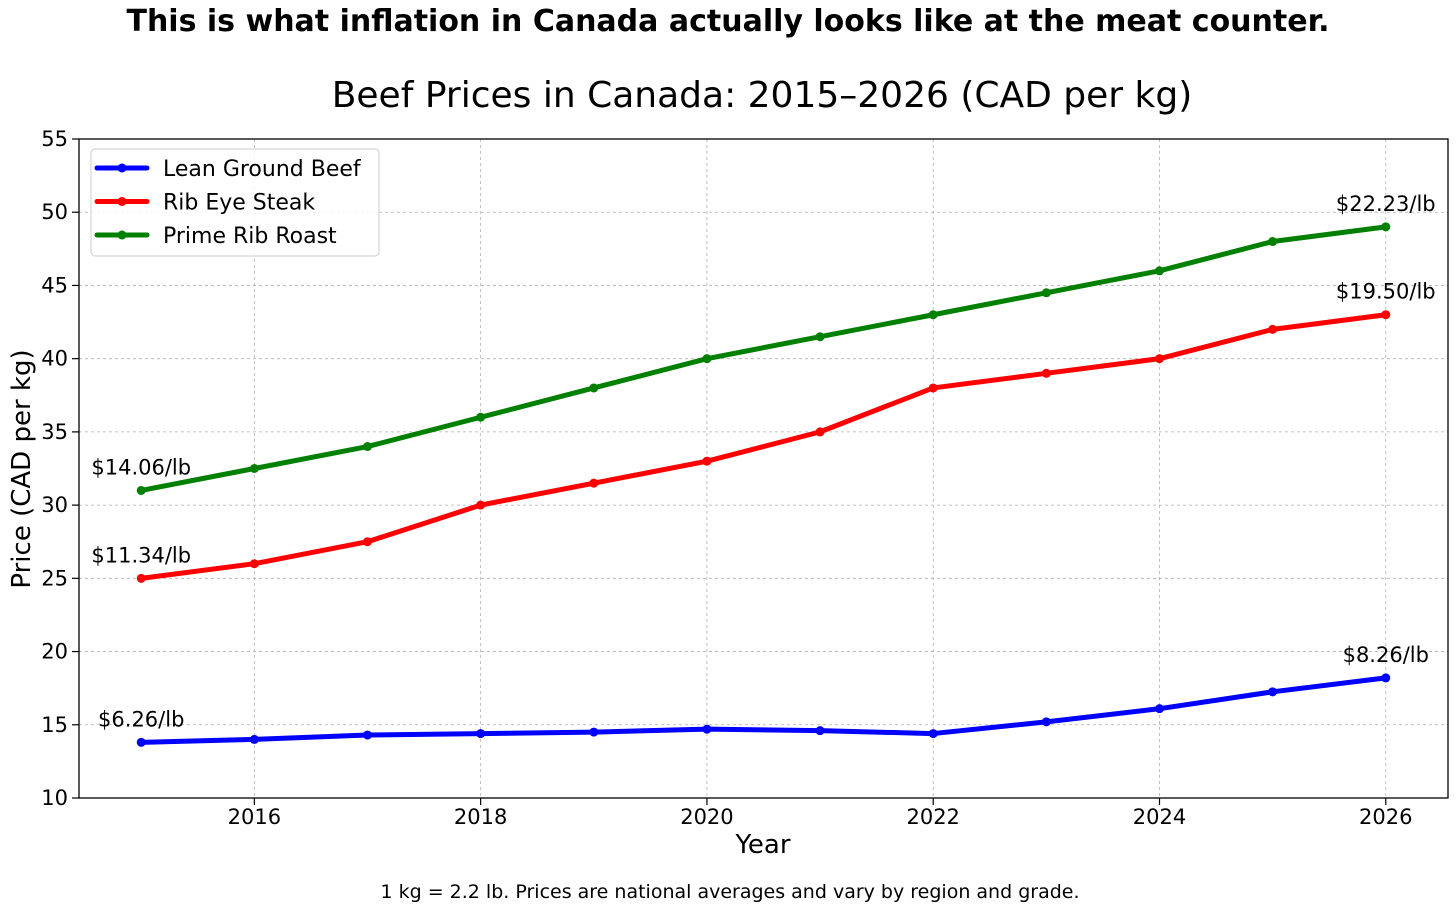  Describe the element at coordinates (1386, 292) in the screenshot. I see `data-label: $19.50/lb` at that location.